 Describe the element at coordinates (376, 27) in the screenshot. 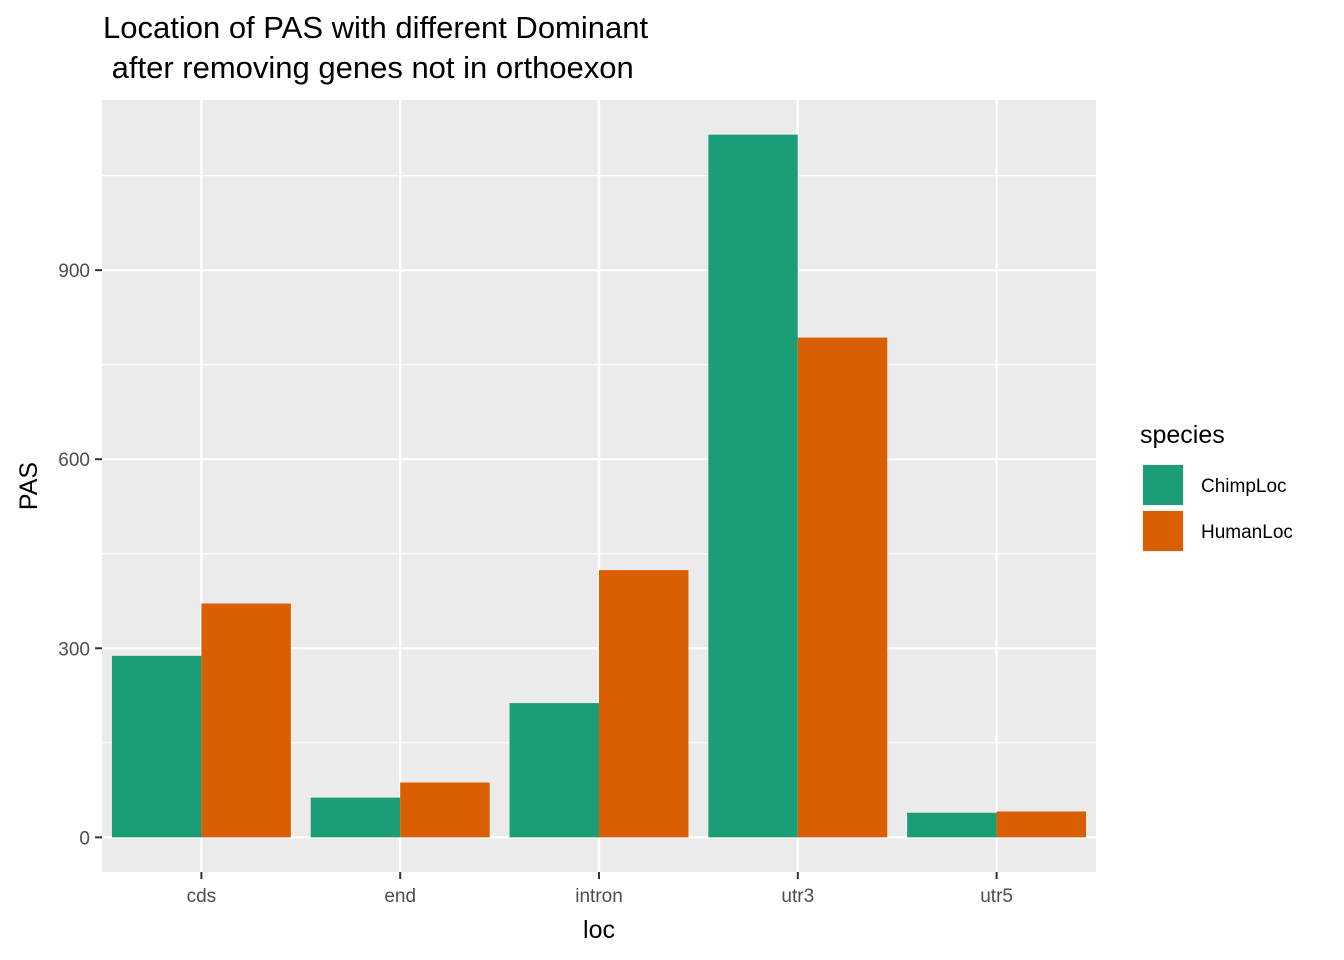

I see `chart-title-line-1: Location of PAS with different Dominant` at that location.